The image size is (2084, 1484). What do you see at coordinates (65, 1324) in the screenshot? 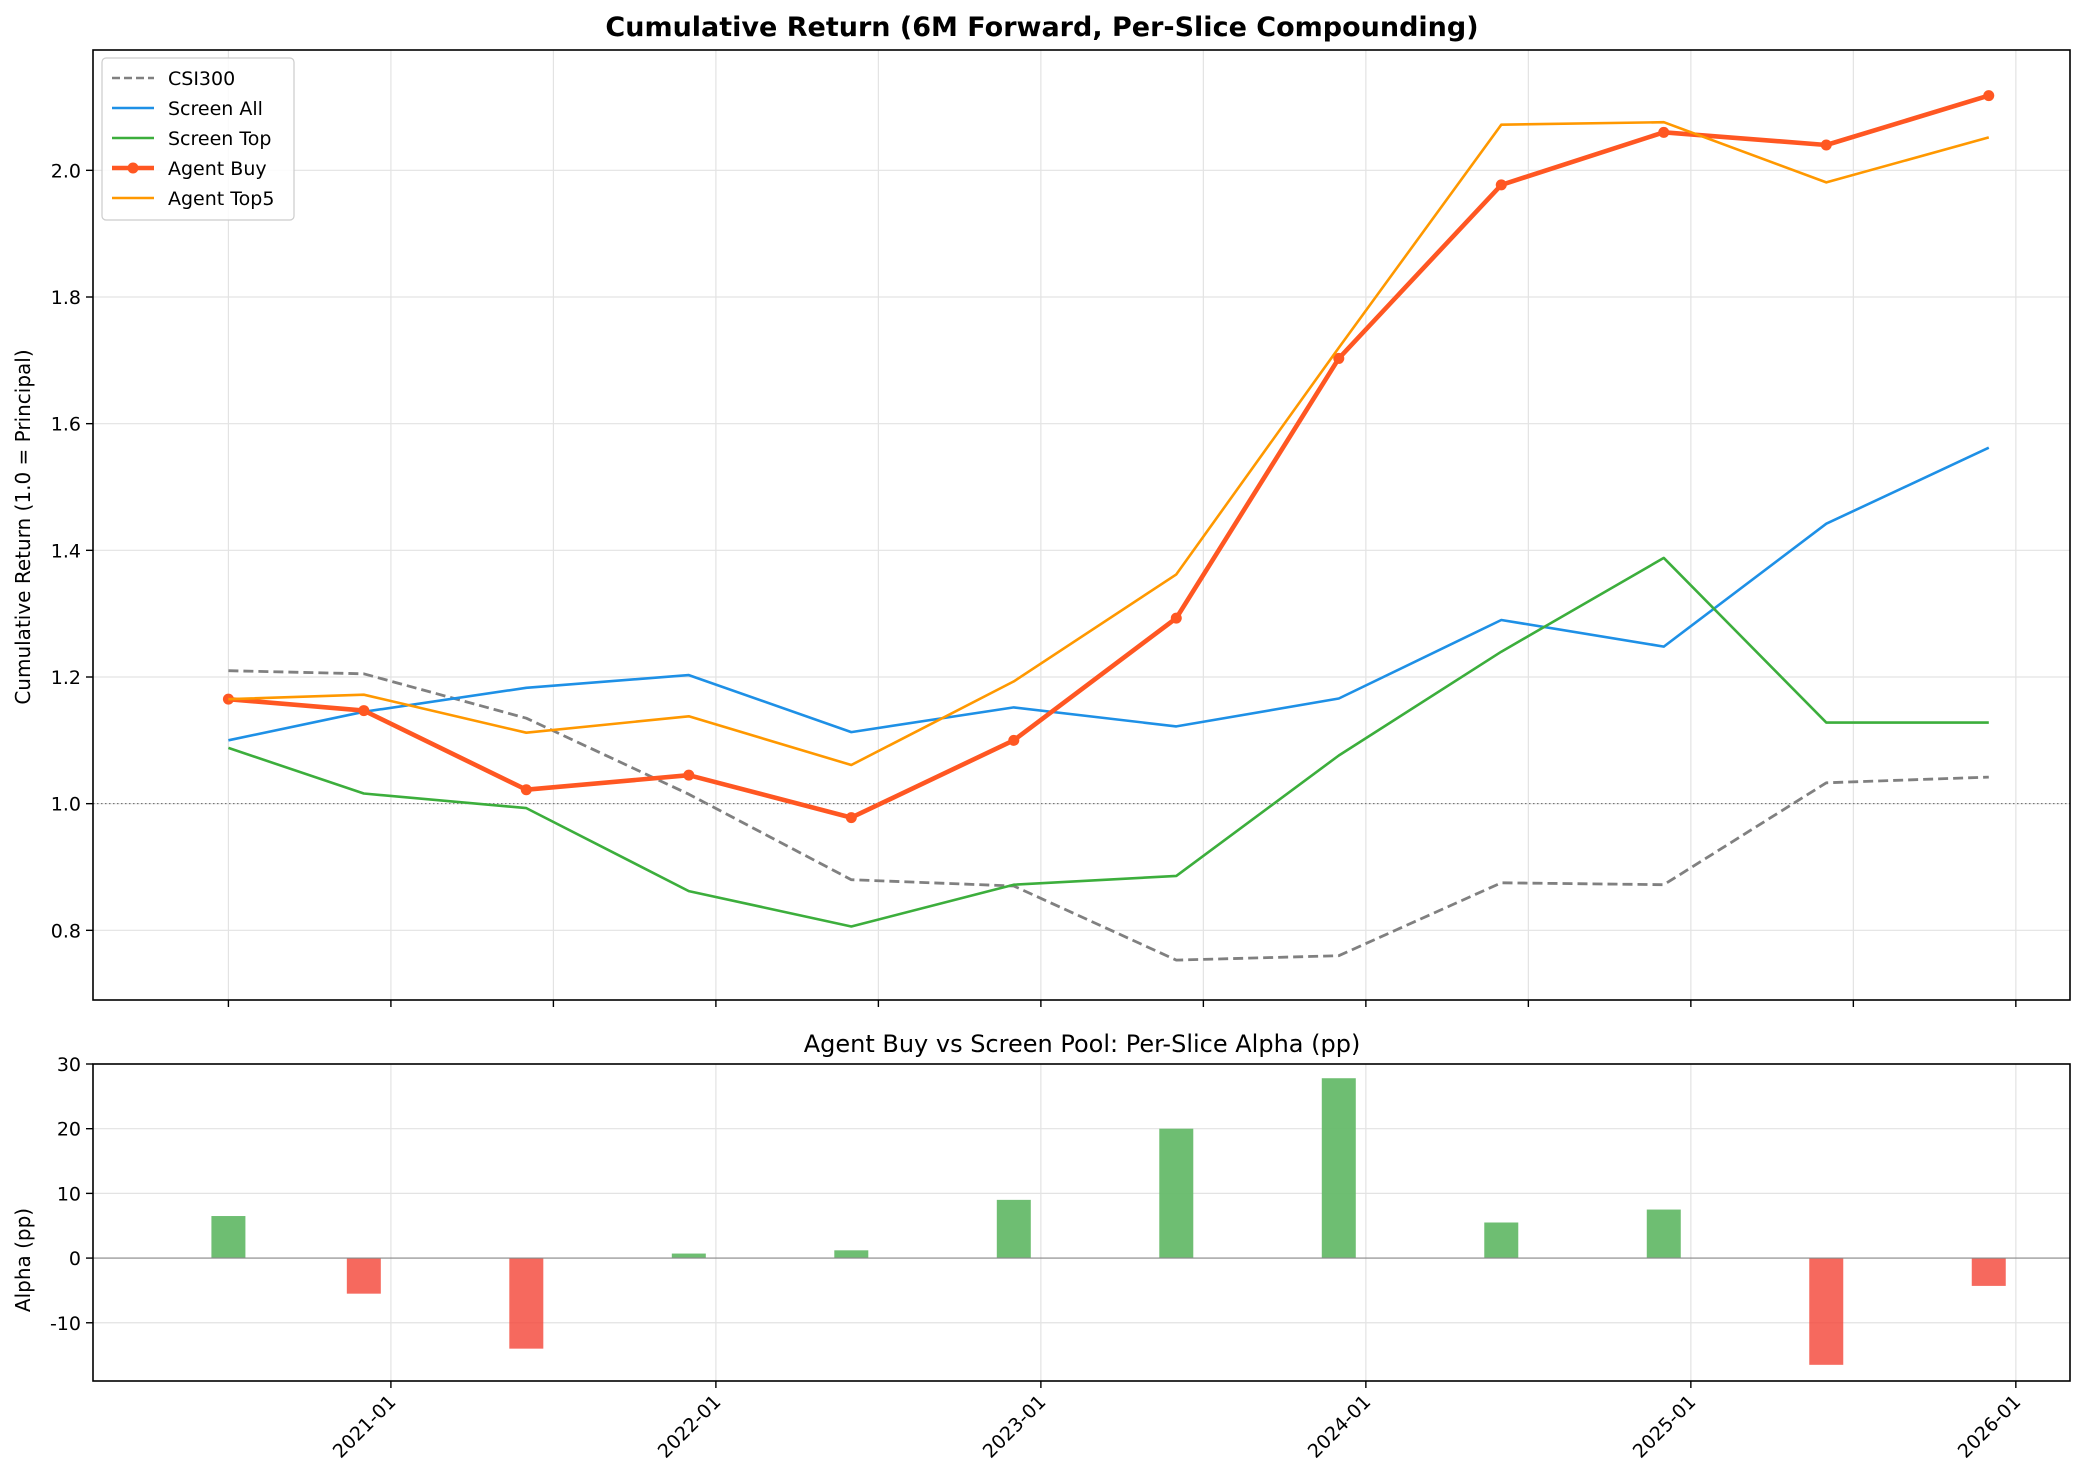
I see `bottom-y-tick-label: -10` at bounding box center [65, 1324].